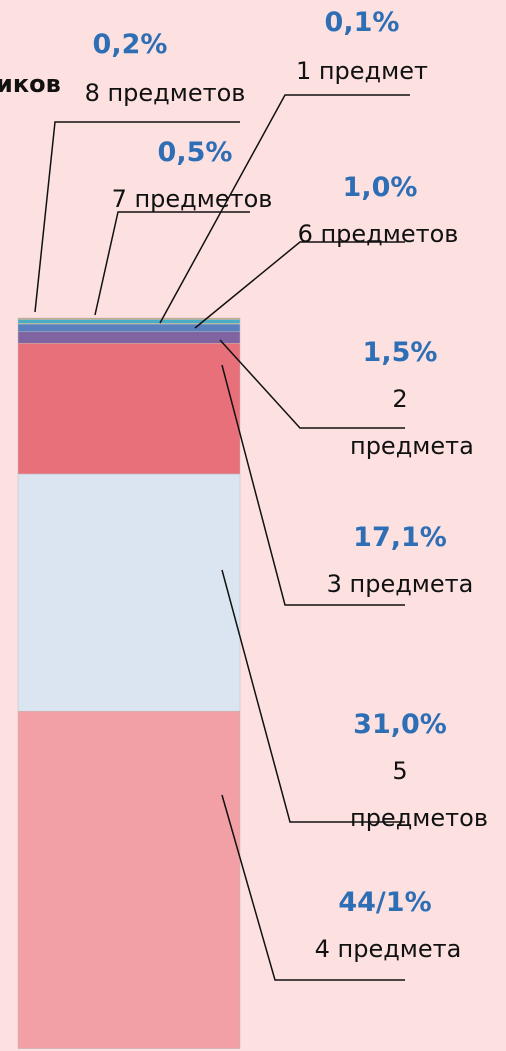 The width and height of the screenshot is (506, 1051). Describe the element at coordinates (130, 44) in the screenshot. I see `data-label: 0,2%` at that location.